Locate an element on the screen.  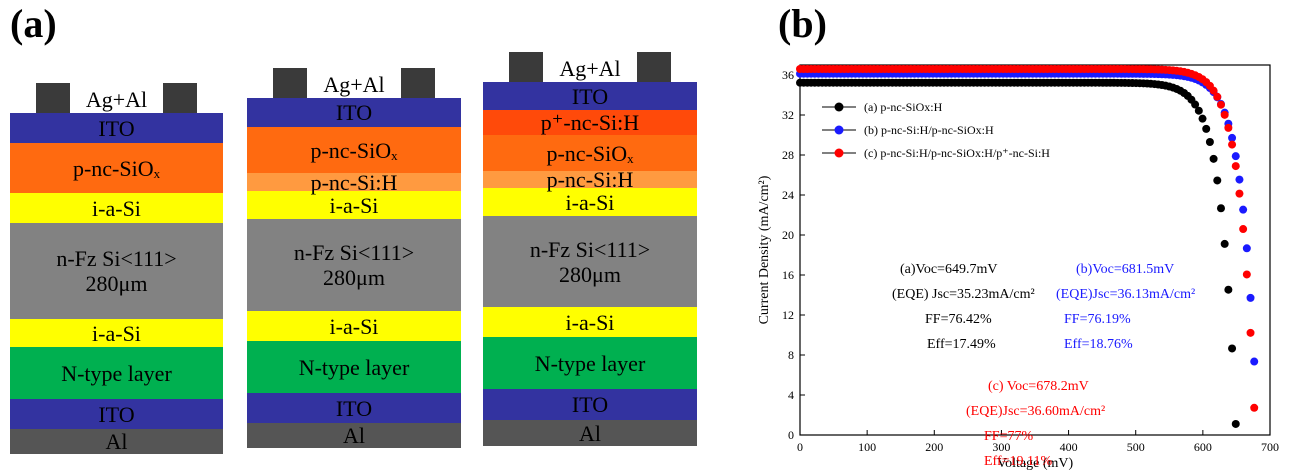
legend-label: (a) p-nc-SiOx:H is located at coordinates (903, 107).